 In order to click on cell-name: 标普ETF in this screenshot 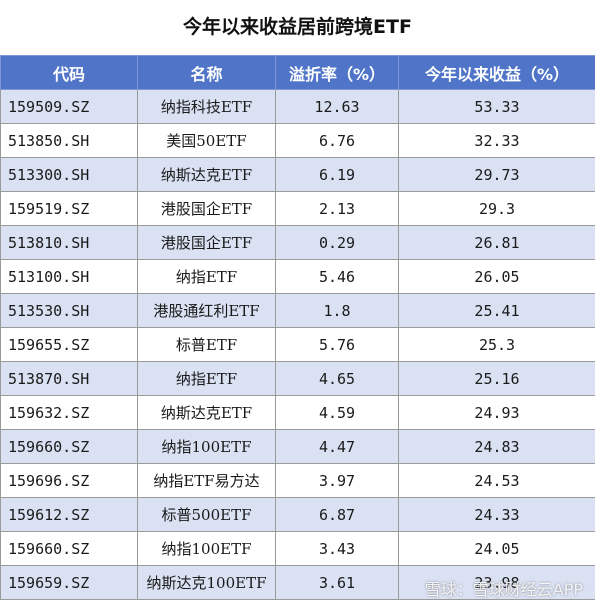, I will do `click(206, 344)`.